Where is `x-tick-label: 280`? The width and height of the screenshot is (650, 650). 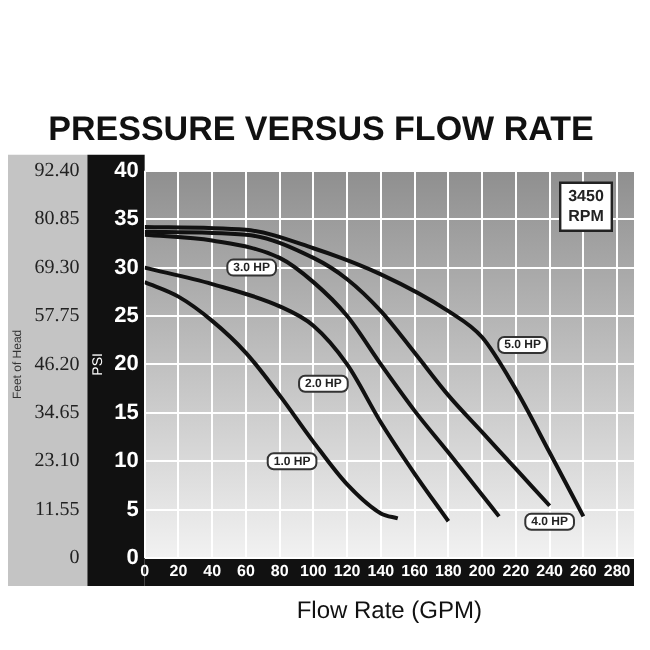
x-tick-label: 280 is located at coordinates (617, 571).